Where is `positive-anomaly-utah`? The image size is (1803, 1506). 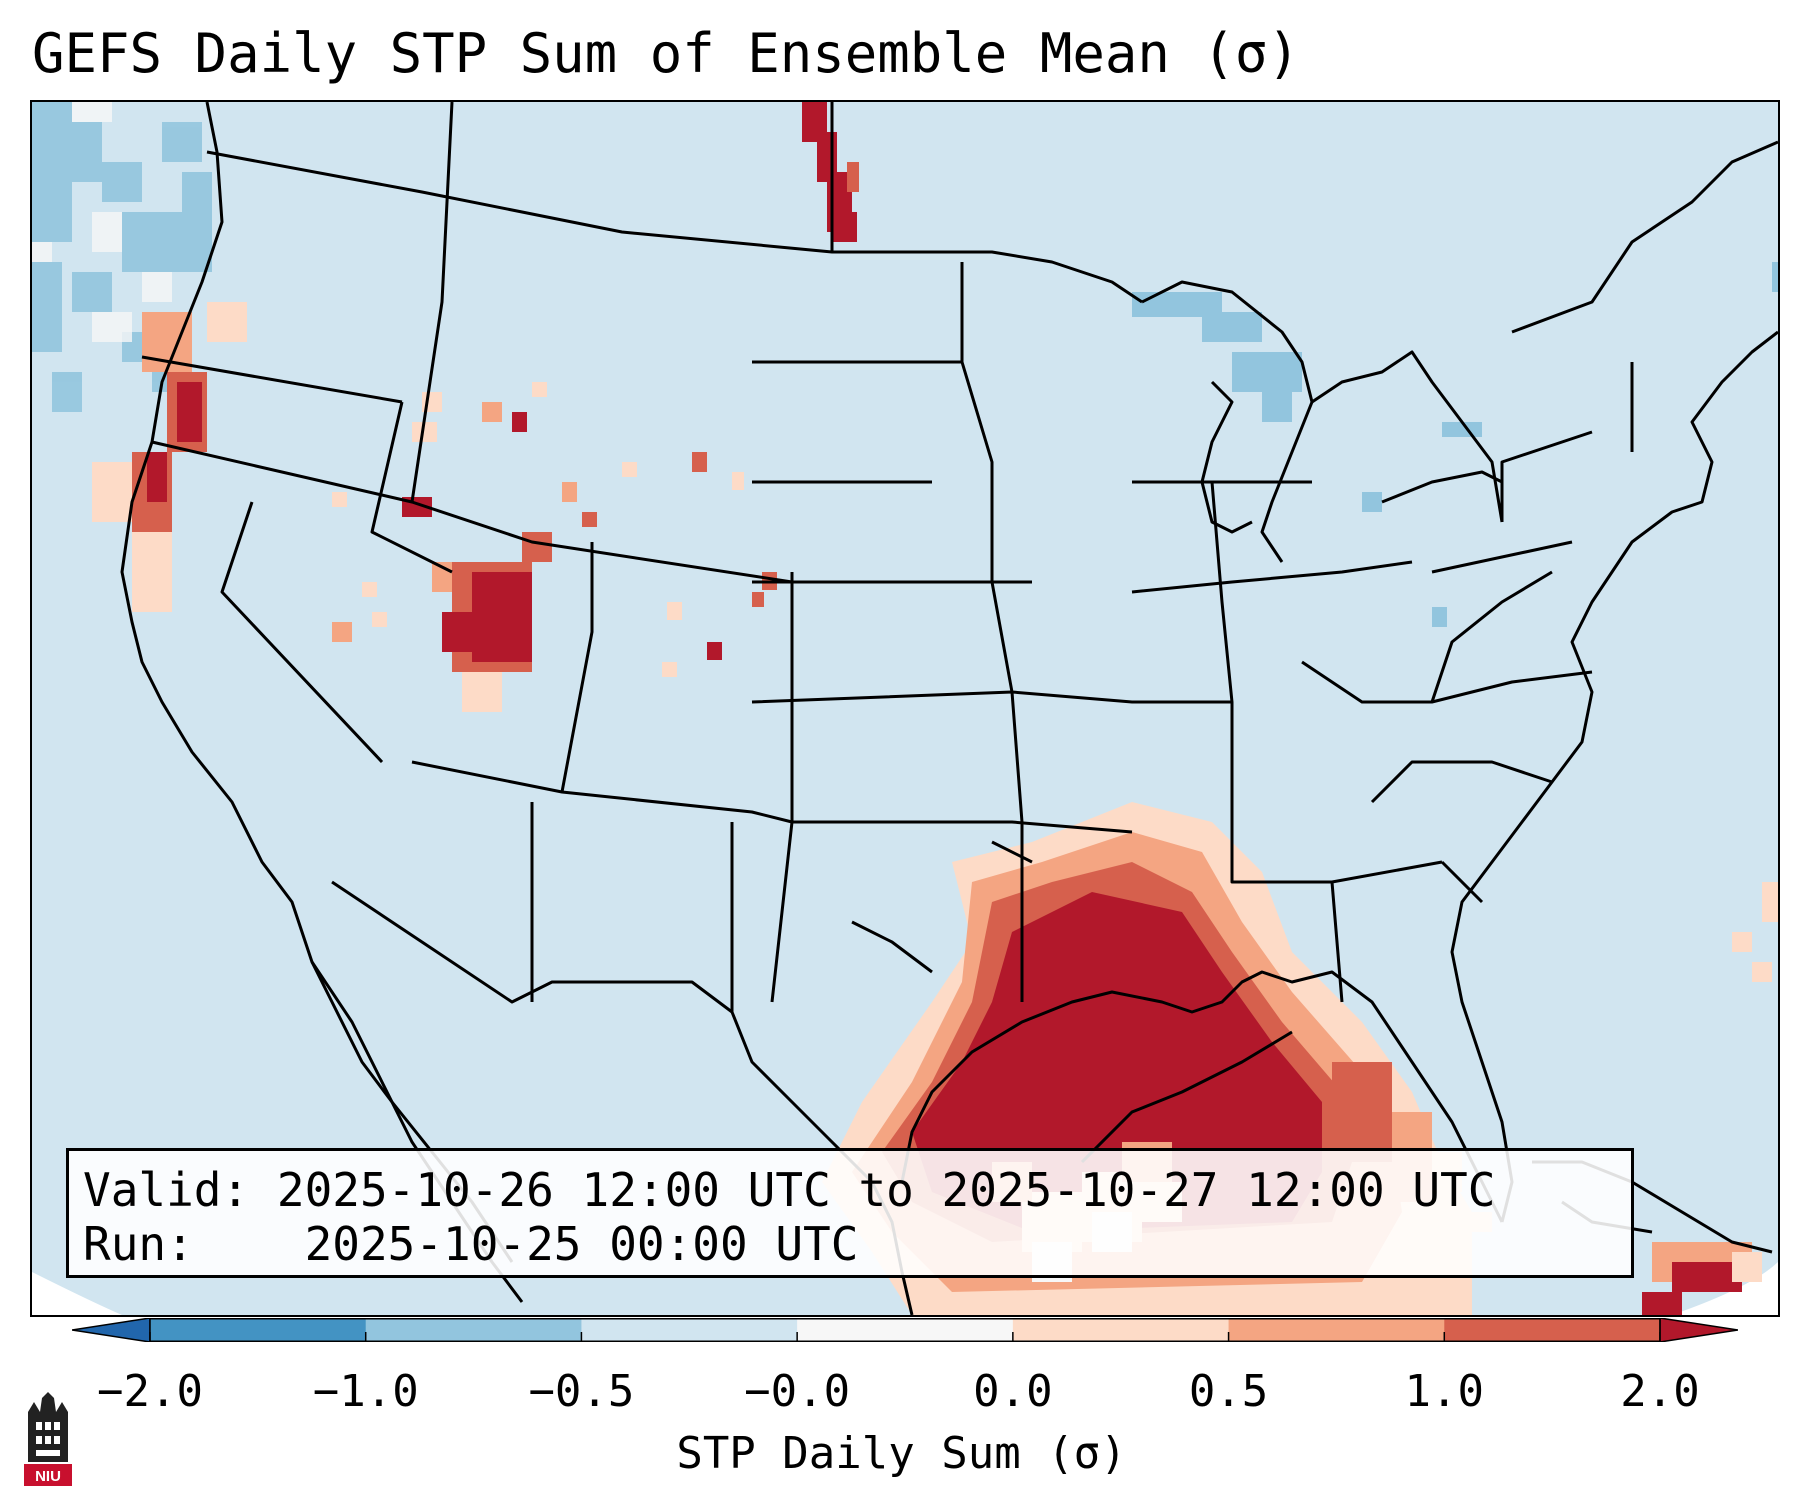
positive-anomaly-utah is located at coordinates (442, 547).